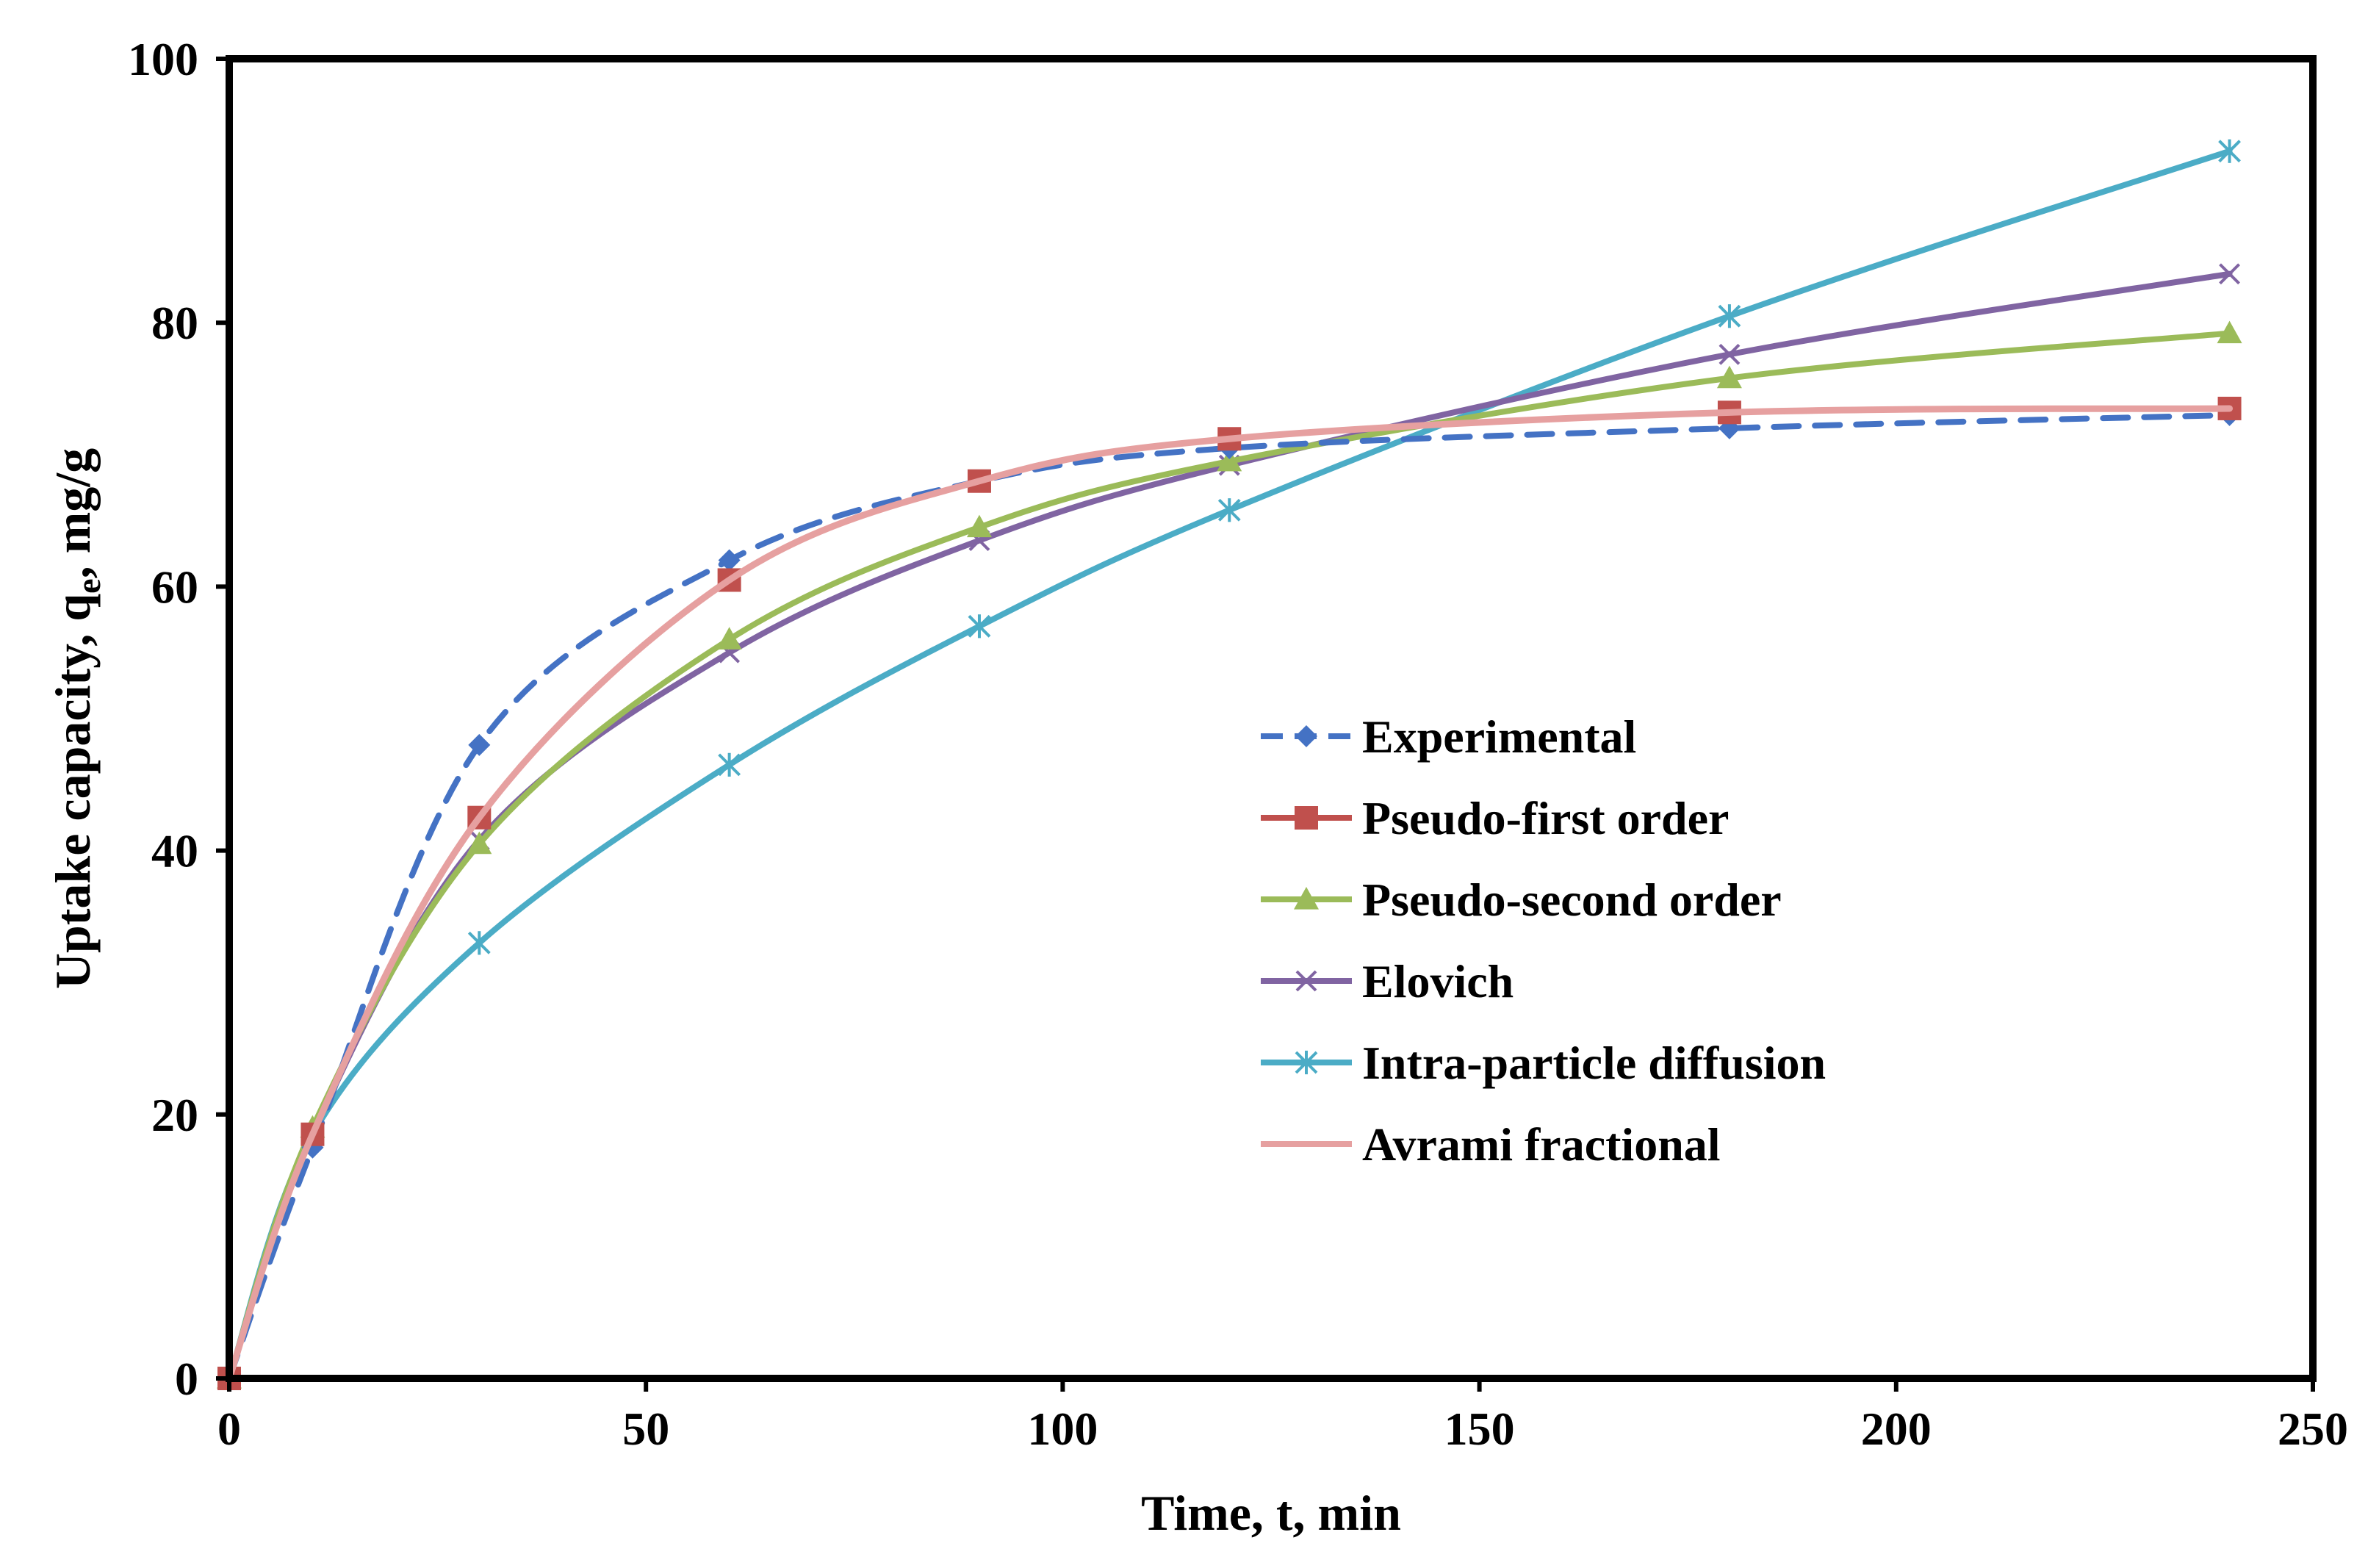  I want to click on legend-item-elovich: Elovich, so click(1387, 981).